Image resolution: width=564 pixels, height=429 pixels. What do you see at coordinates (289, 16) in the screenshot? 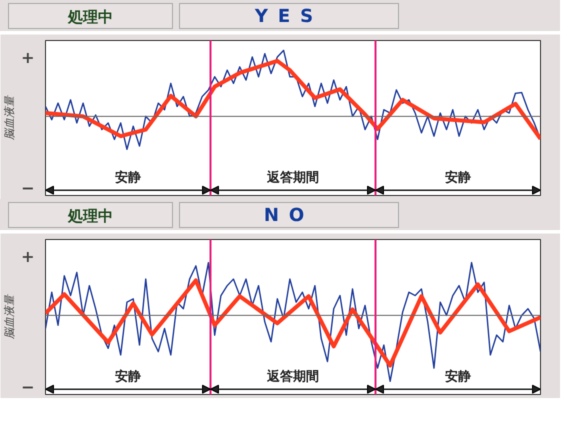
I see `chart-subtitle: YES` at bounding box center [289, 16].